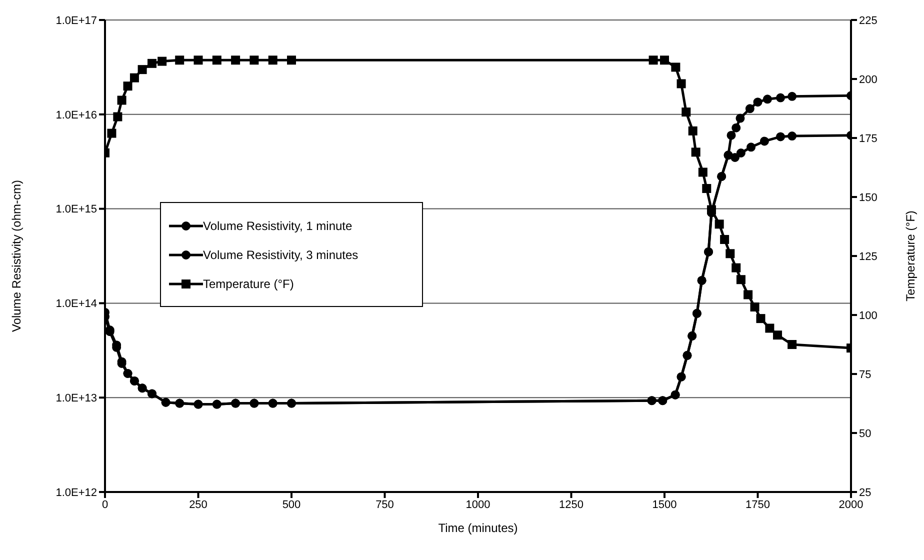 Image resolution: width=924 pixels, height=560 pixels. What do you see at coordinates (865, 492) in the screenshot?
I see `y2-tick-label: 25` at bounding box center [865, 492].